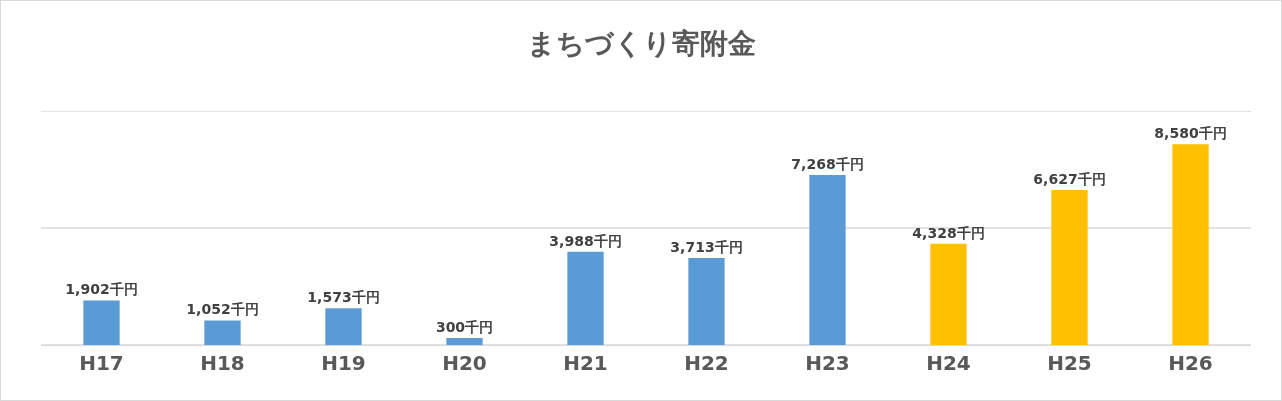 Image resolution: width=1282 pixels, height=401 pixels. Describe the element at coordinates (948, 232) in the screenshot. I see `data-label: 4,328千円` at that location.